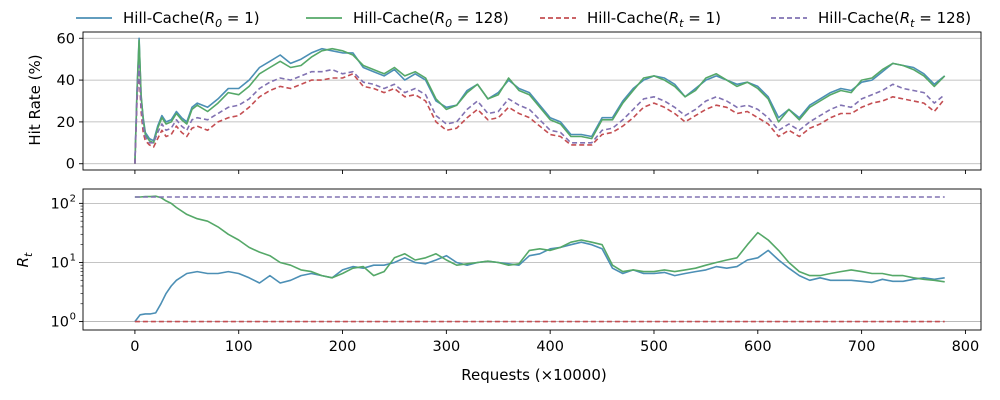  Describe the element at coordinates (73, 317) in the screenshot. I see `y-tick-exponent: 0` at that location.